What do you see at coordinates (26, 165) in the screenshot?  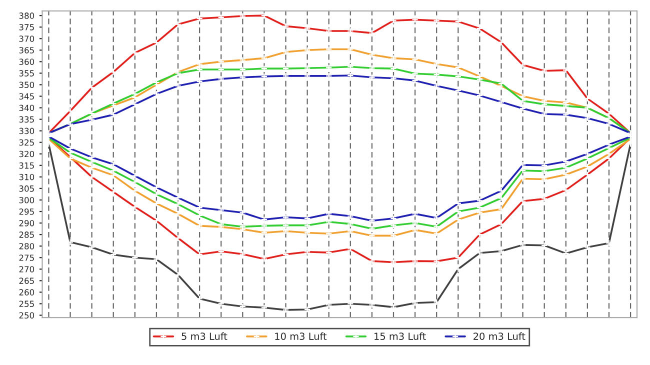 I see `y-tick-label: 315` at bounding box center [26, 165].